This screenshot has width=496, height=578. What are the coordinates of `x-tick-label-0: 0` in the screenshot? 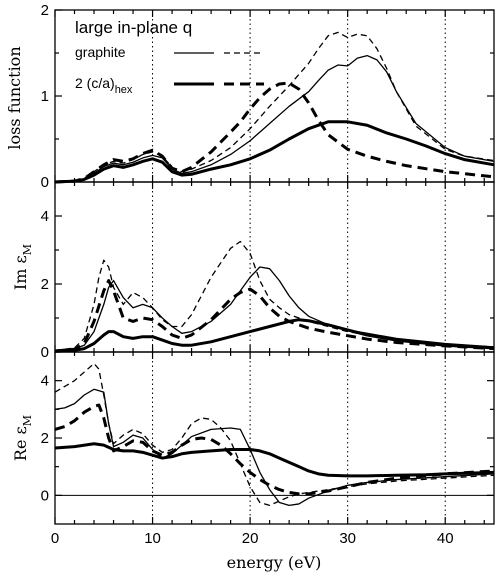 It's located at (55, 538).